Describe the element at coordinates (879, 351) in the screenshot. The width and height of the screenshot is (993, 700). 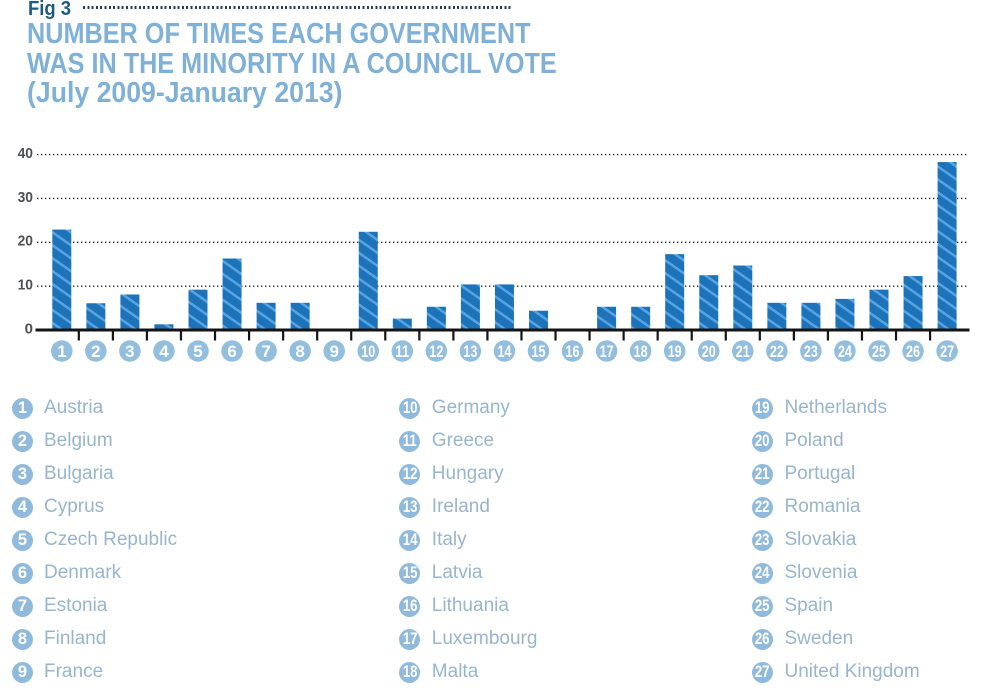
I see `svg-text: 25` at that location.